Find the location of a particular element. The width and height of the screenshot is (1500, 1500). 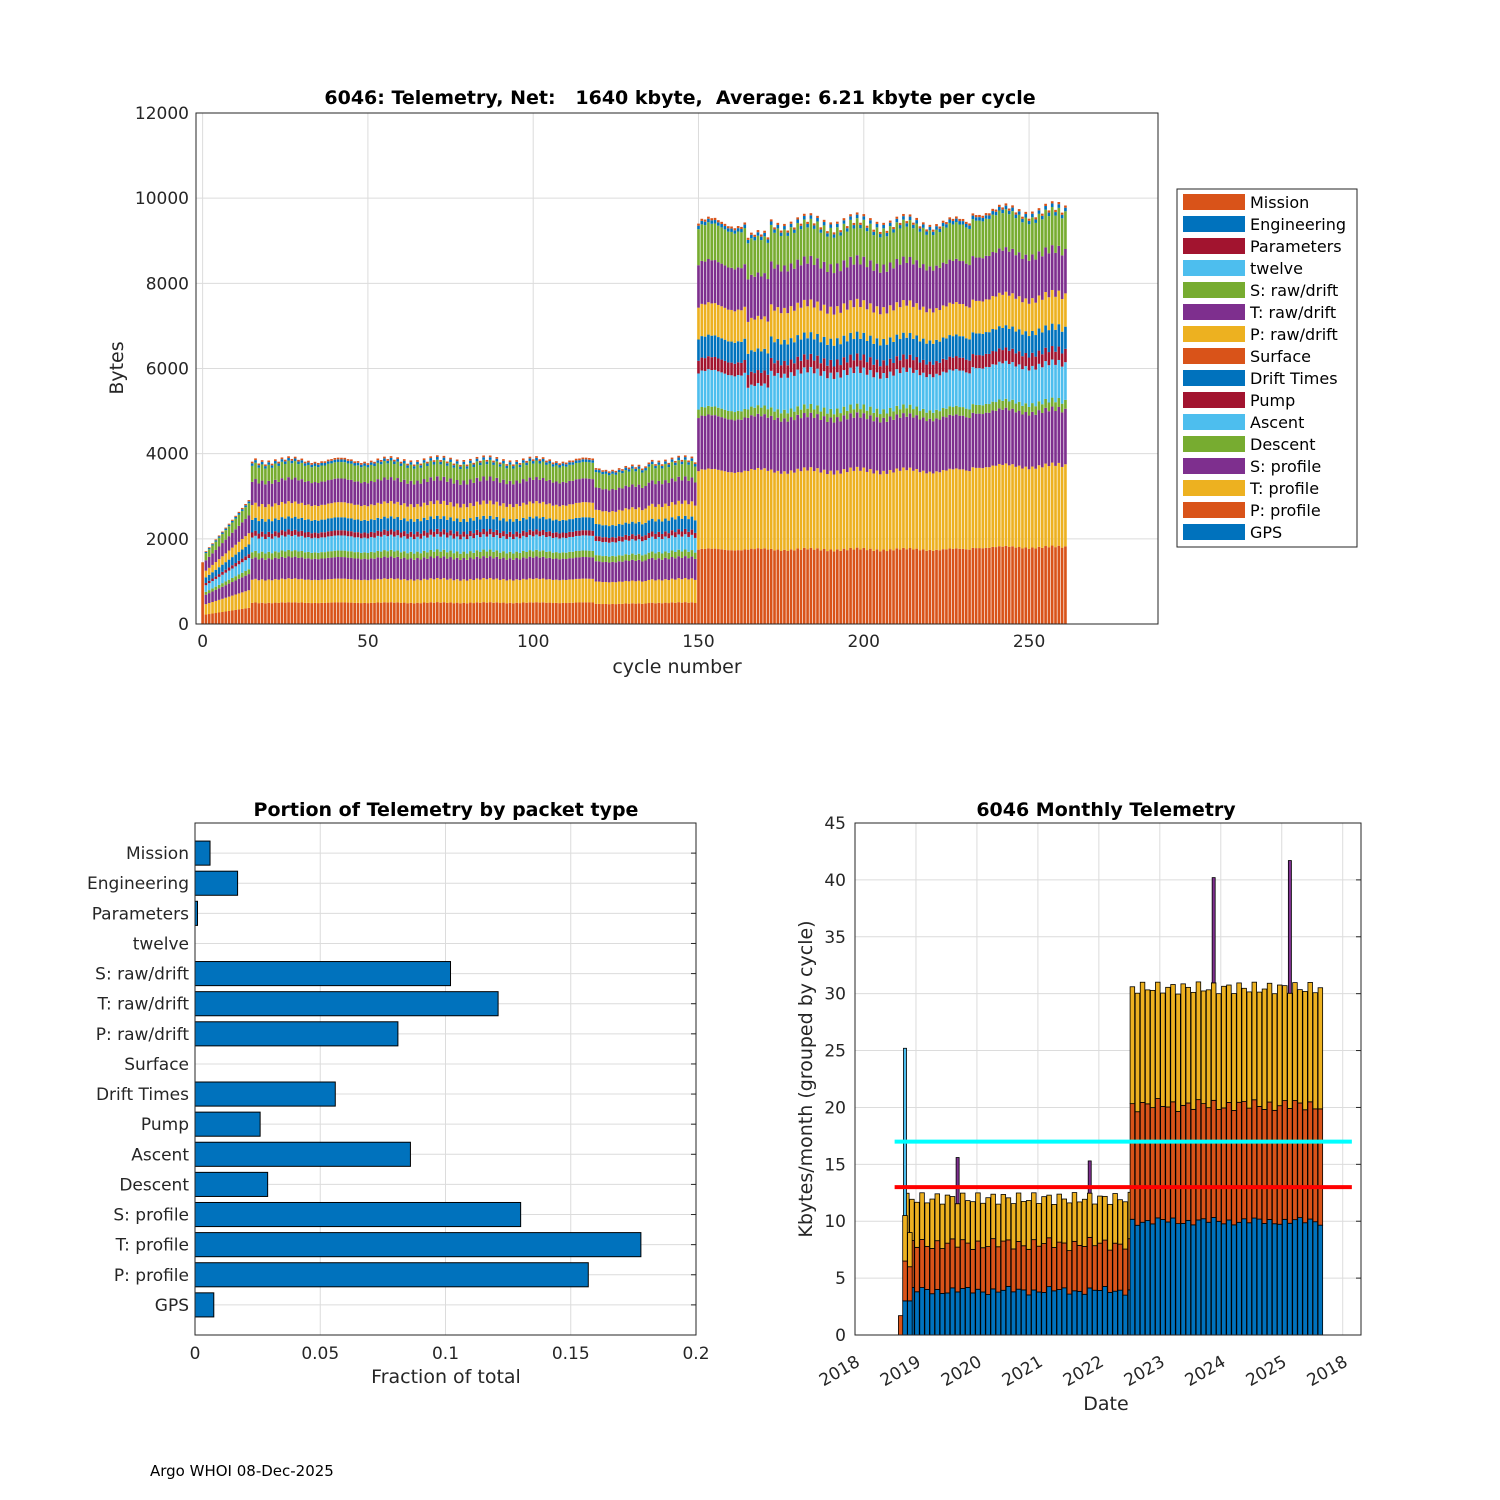

legend-swatch is located at coordinates (1214, 268).